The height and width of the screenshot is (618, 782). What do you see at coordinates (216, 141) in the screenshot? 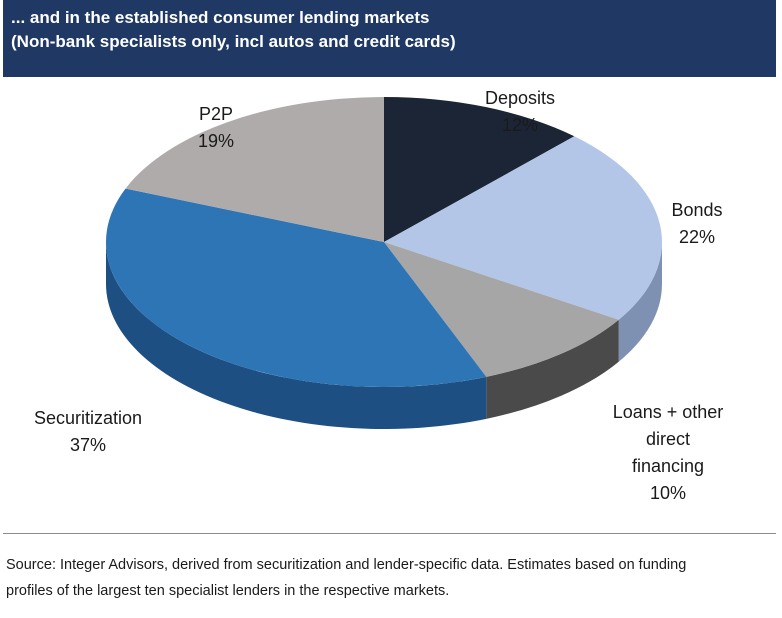
I see `slice-value-p2p: 19%` at bounding box center [216, 141].